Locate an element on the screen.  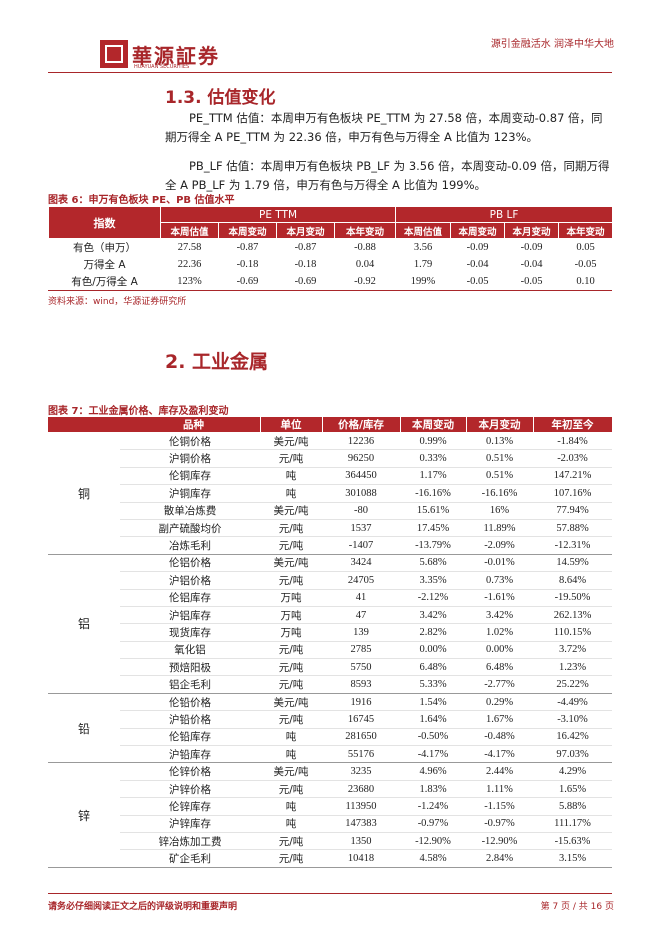
cell: 伦铅库存 is located at coordinates (190, 737).